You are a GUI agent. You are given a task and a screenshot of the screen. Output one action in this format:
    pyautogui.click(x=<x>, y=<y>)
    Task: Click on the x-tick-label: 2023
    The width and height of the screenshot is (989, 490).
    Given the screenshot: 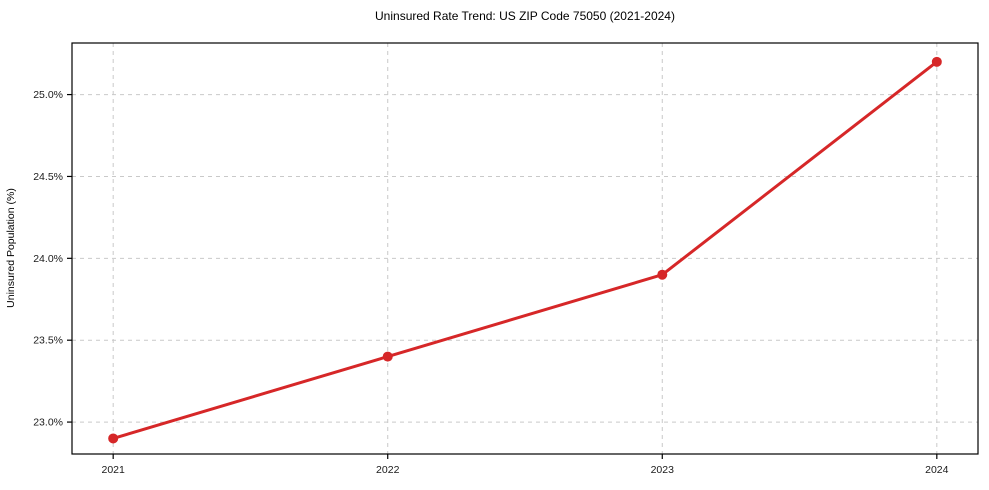 What is the action you would take?
    pyautogui.click(x=663, y=470)
    